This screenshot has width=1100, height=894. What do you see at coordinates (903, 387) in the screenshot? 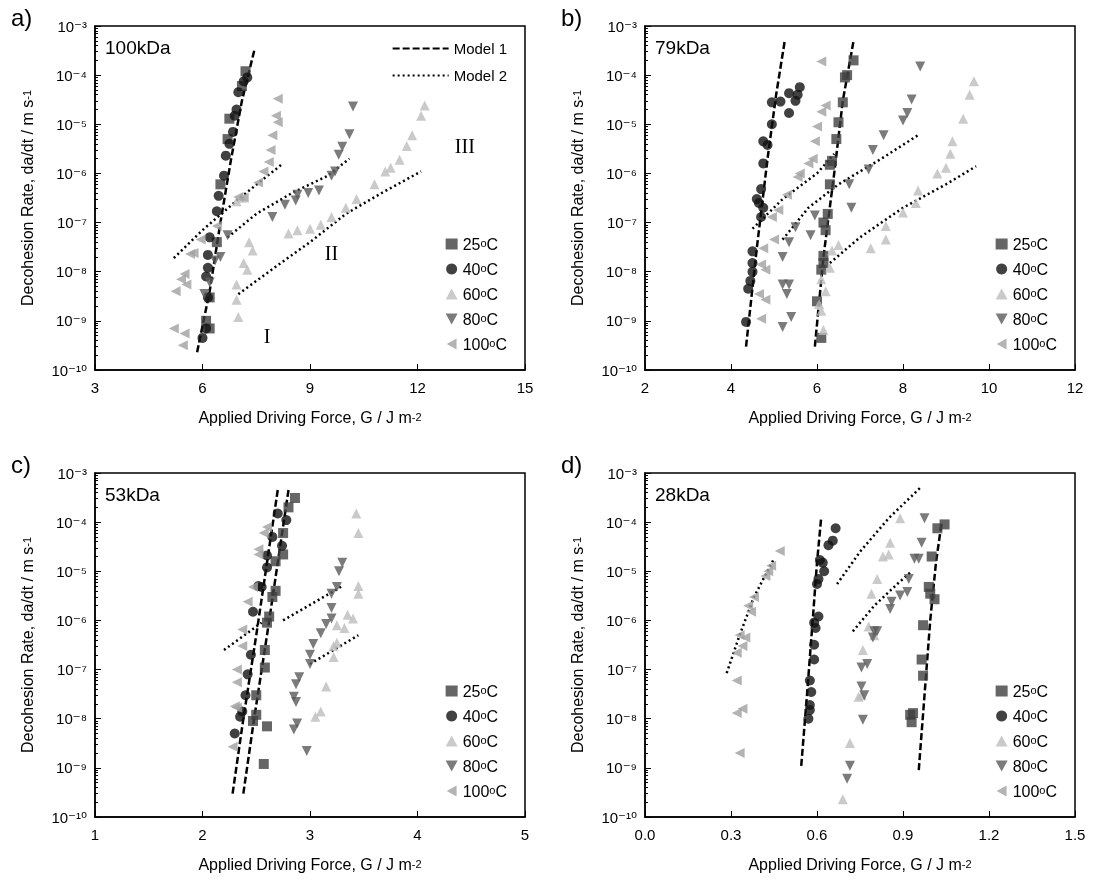
I see `x-tick-label: 8` at bounding box center [903, 387].